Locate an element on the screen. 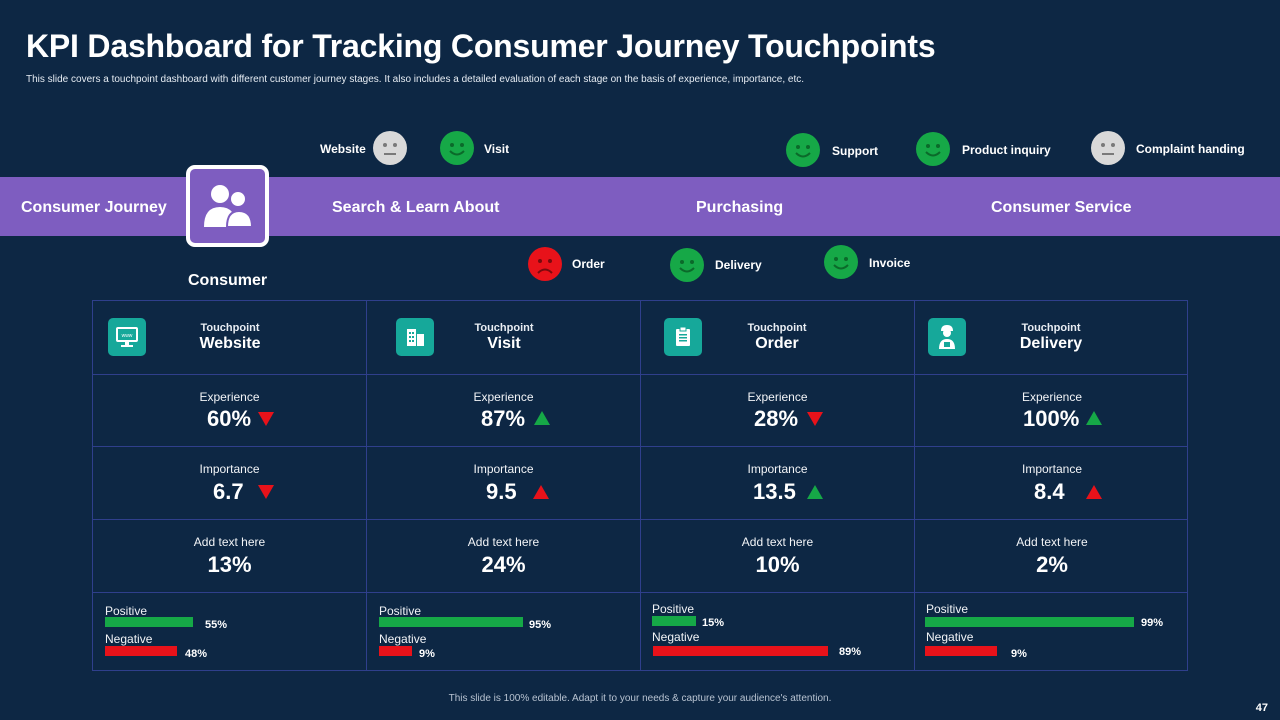 This screenshot has width=1280, height=720. face-label-product-inquiry: Product inquiry is located at coordinates (1006, 150).